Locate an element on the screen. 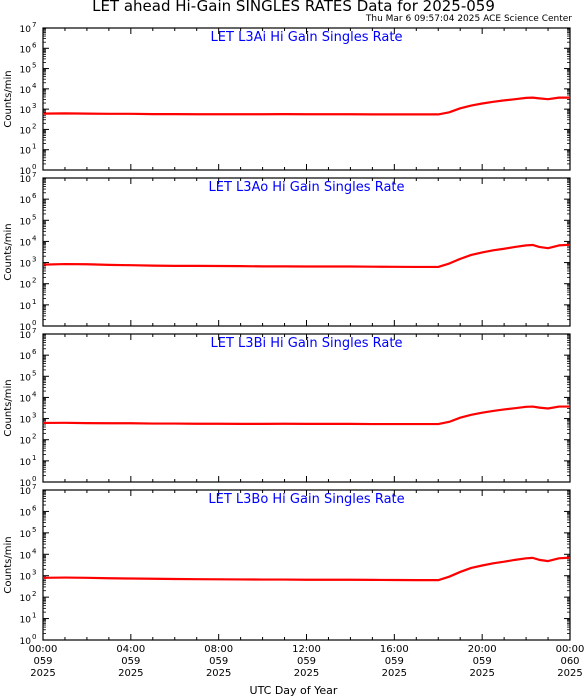 The image size is (587, 700). panel-title: LET L3Ao Hi Gain Singles Rate is located at coordinates (306, 187).